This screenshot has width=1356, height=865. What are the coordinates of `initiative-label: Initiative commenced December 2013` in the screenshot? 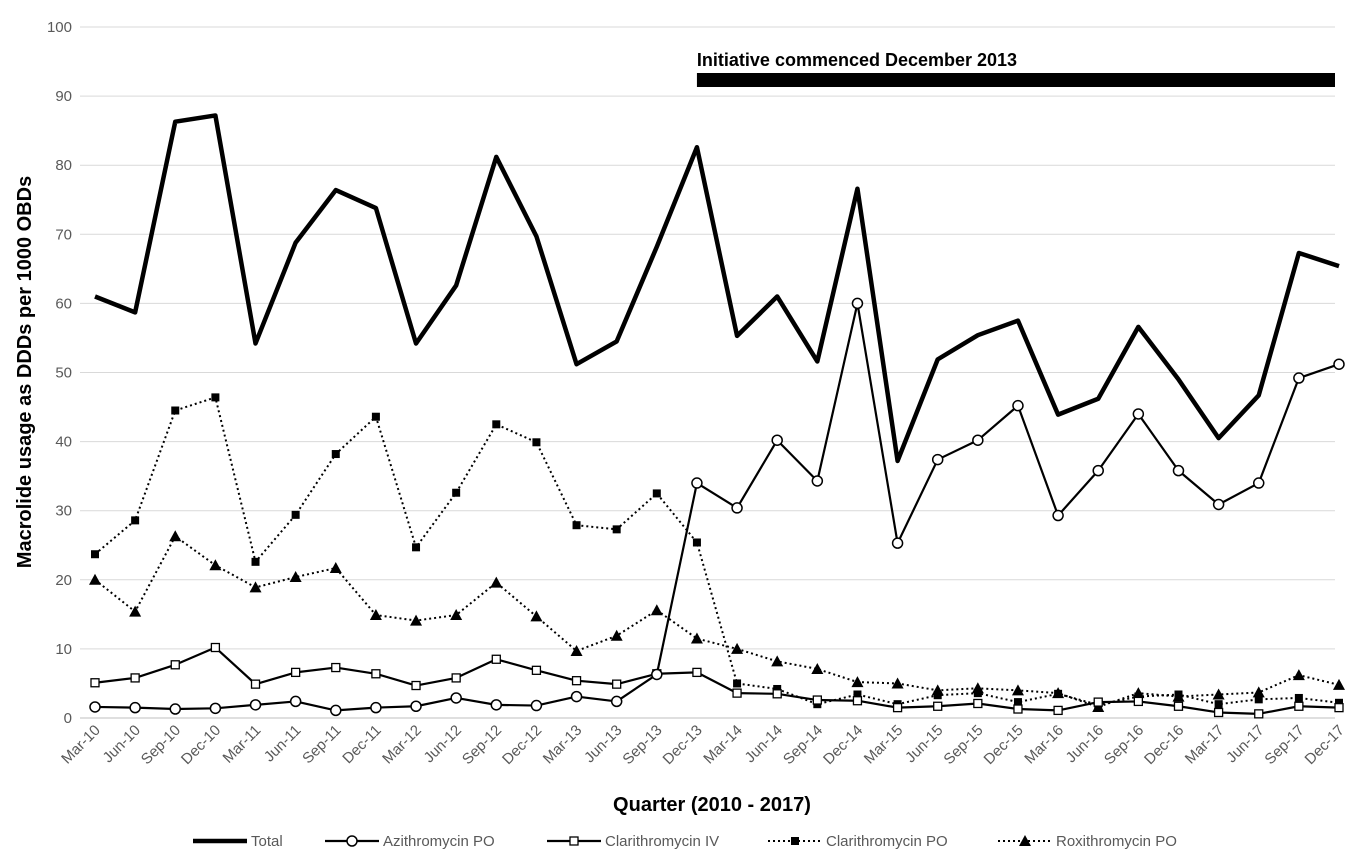 It's located at (857, 60).